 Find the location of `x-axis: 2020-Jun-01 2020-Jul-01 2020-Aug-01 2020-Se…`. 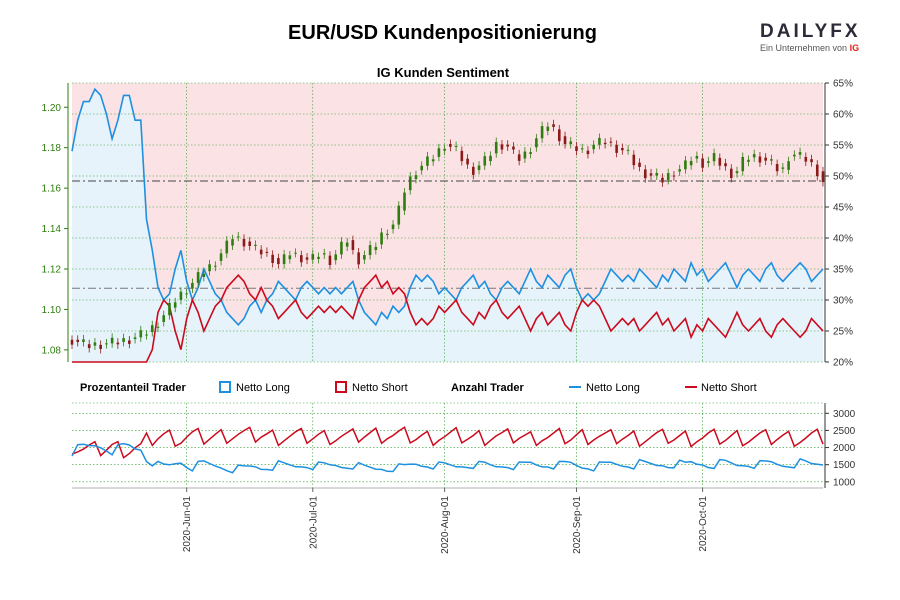

x-axis: 2020-Jun-01 2020-Jul-01 2020-Aug-01 2020-Se… is located at coordinates (447, 520).